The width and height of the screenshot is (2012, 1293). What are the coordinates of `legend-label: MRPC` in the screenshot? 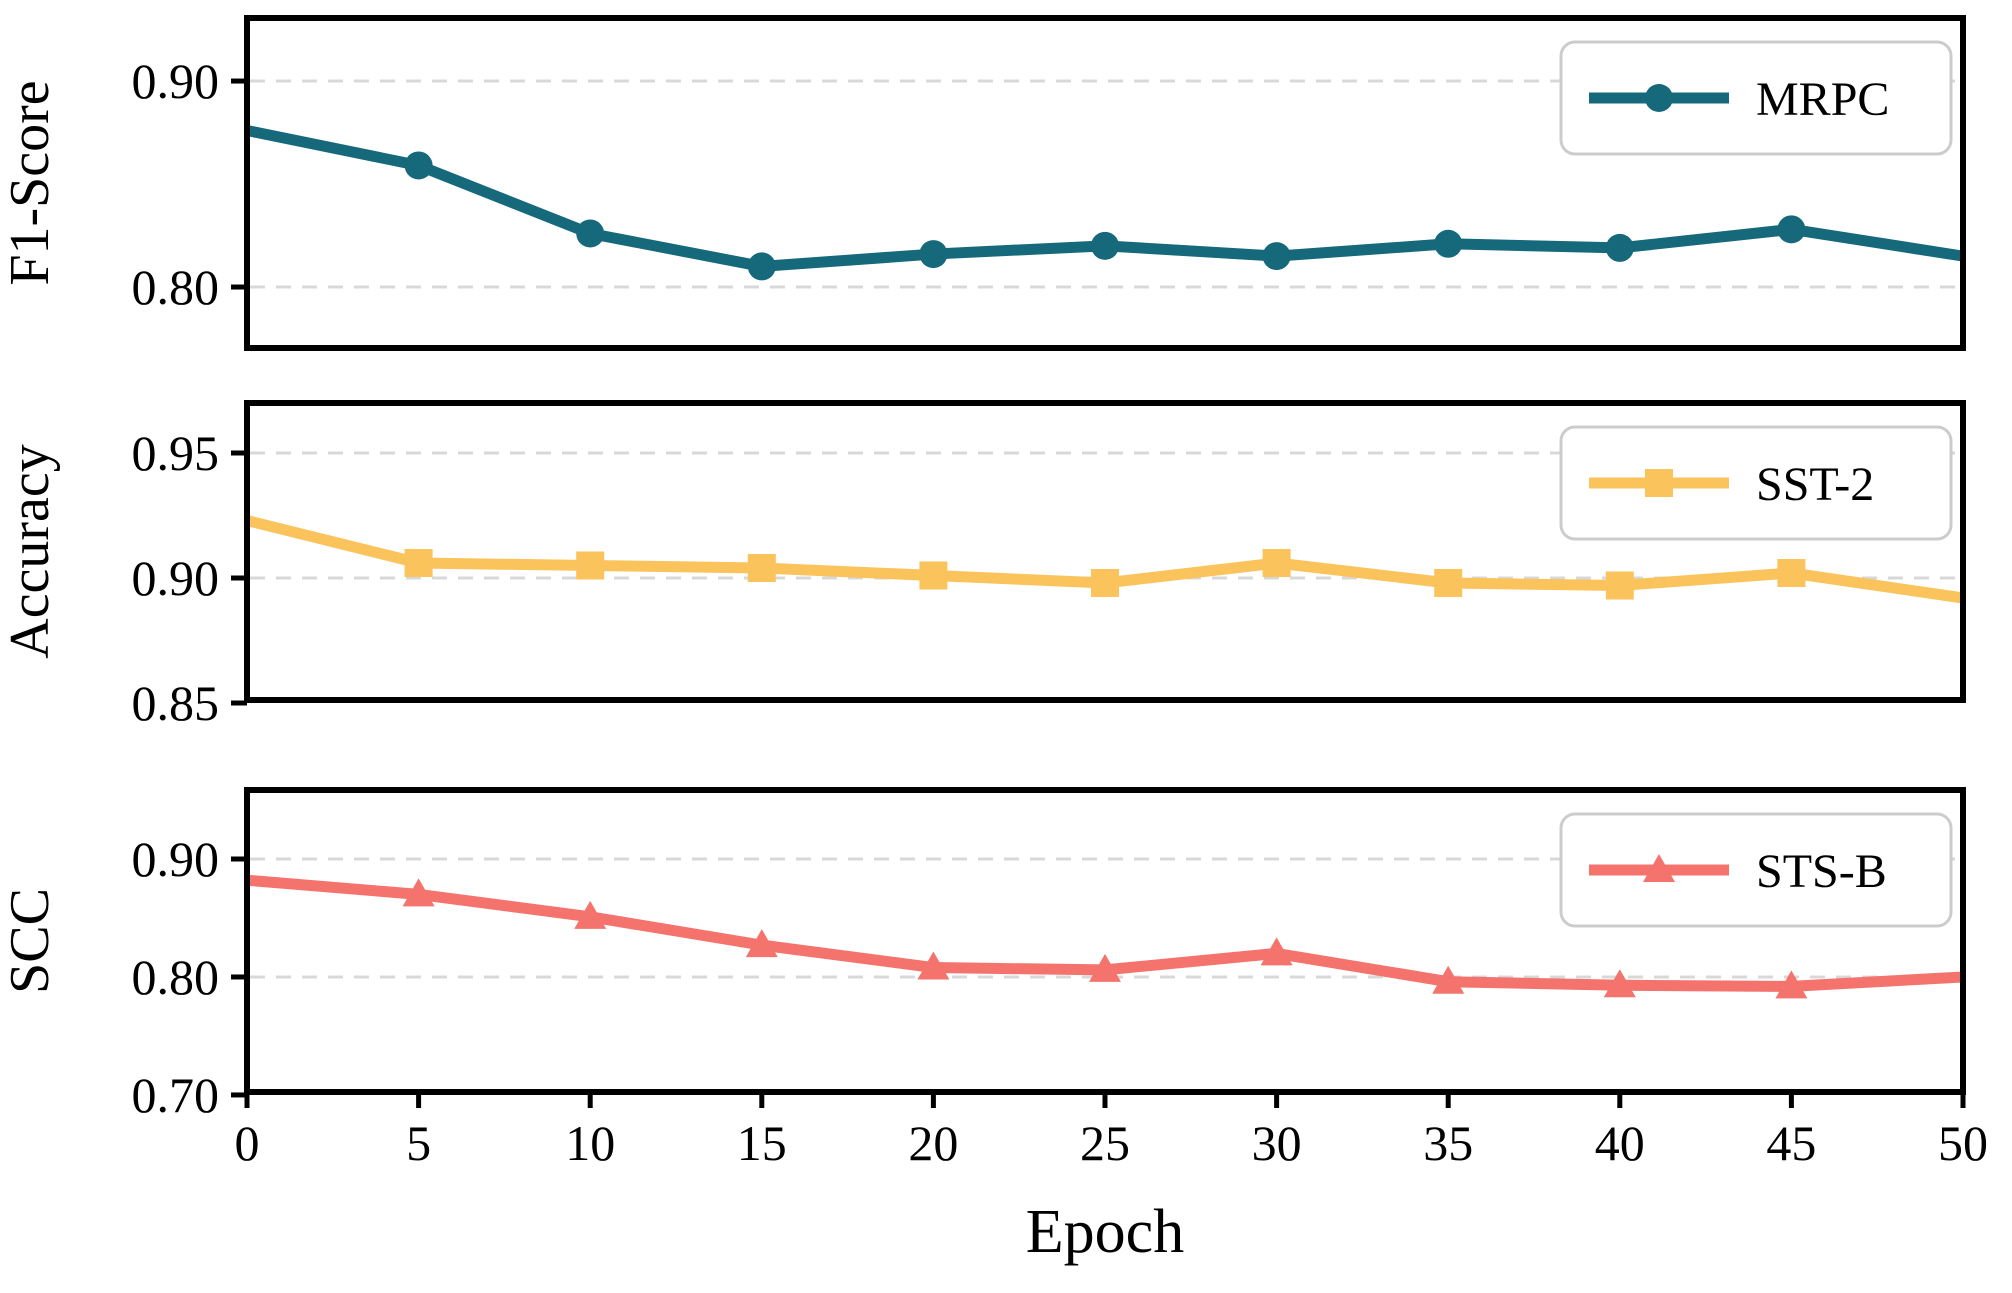 It's located at (1822, 99).